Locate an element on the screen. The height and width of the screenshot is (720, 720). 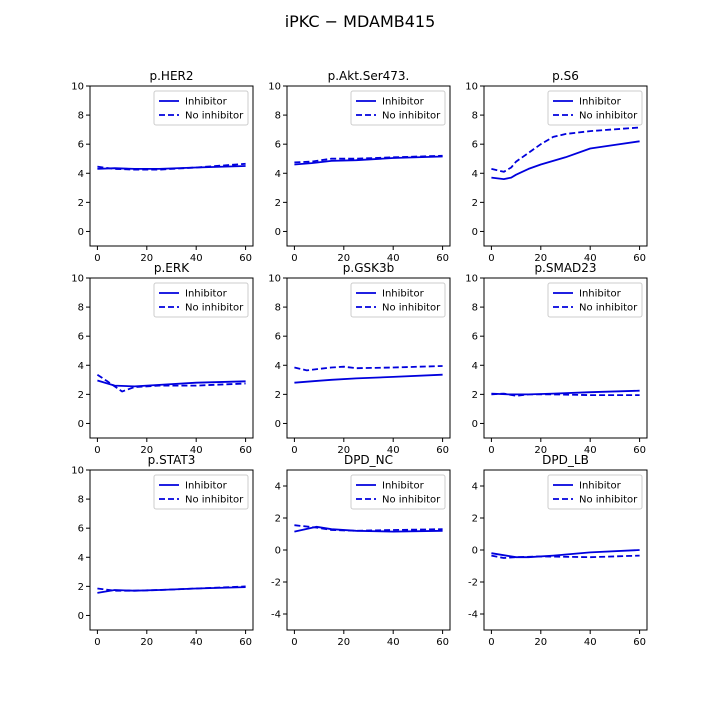
subplot: p.S6 0 20 40 60 0 2 4 6 8 10 Inhibitor No inhibitor is located at coordinates (556, 166).